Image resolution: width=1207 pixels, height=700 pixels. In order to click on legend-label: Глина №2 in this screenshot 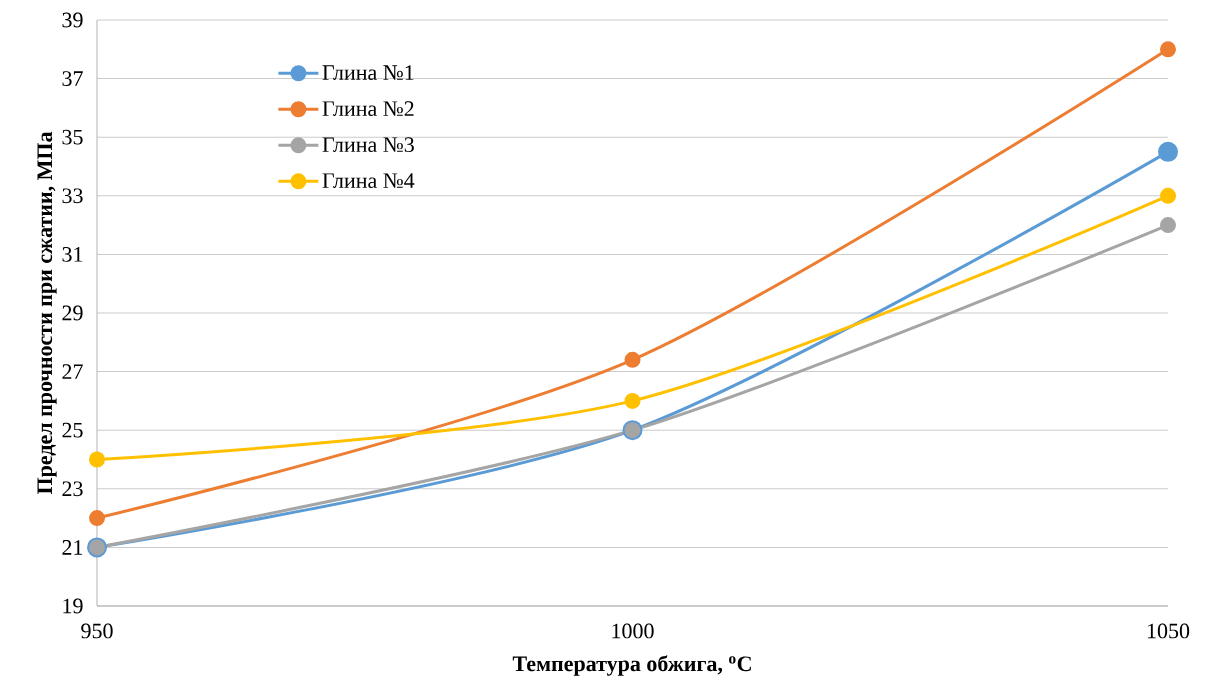, I will do `click(368, 109)`.